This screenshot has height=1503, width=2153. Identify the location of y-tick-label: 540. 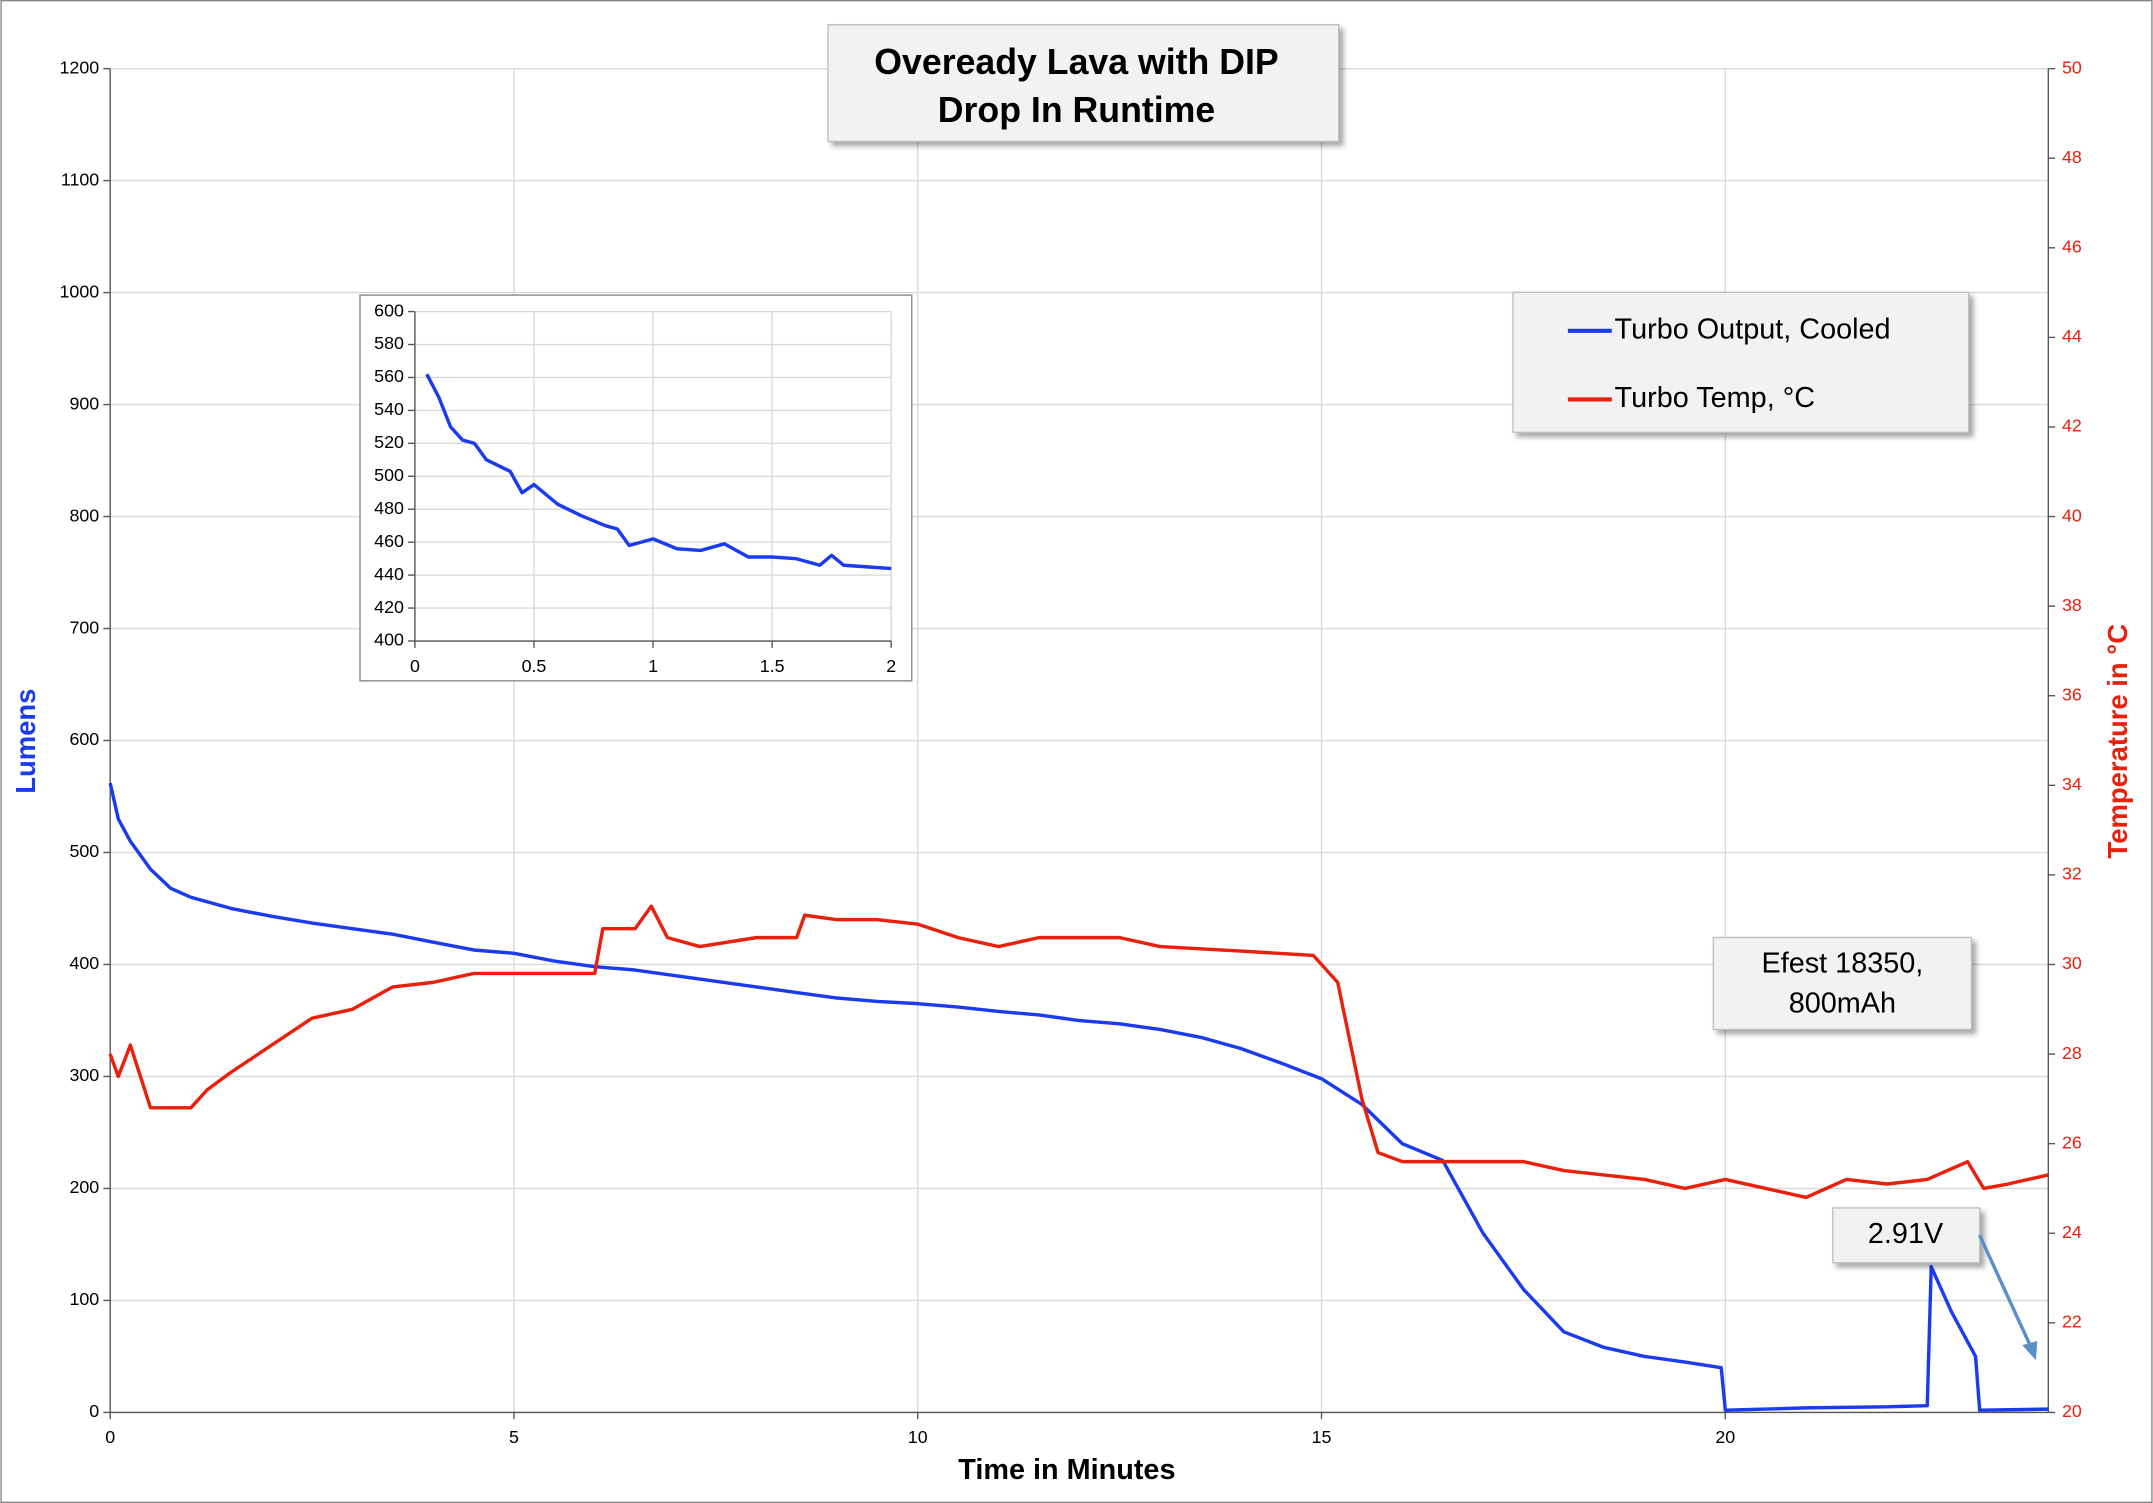
(389, 409).